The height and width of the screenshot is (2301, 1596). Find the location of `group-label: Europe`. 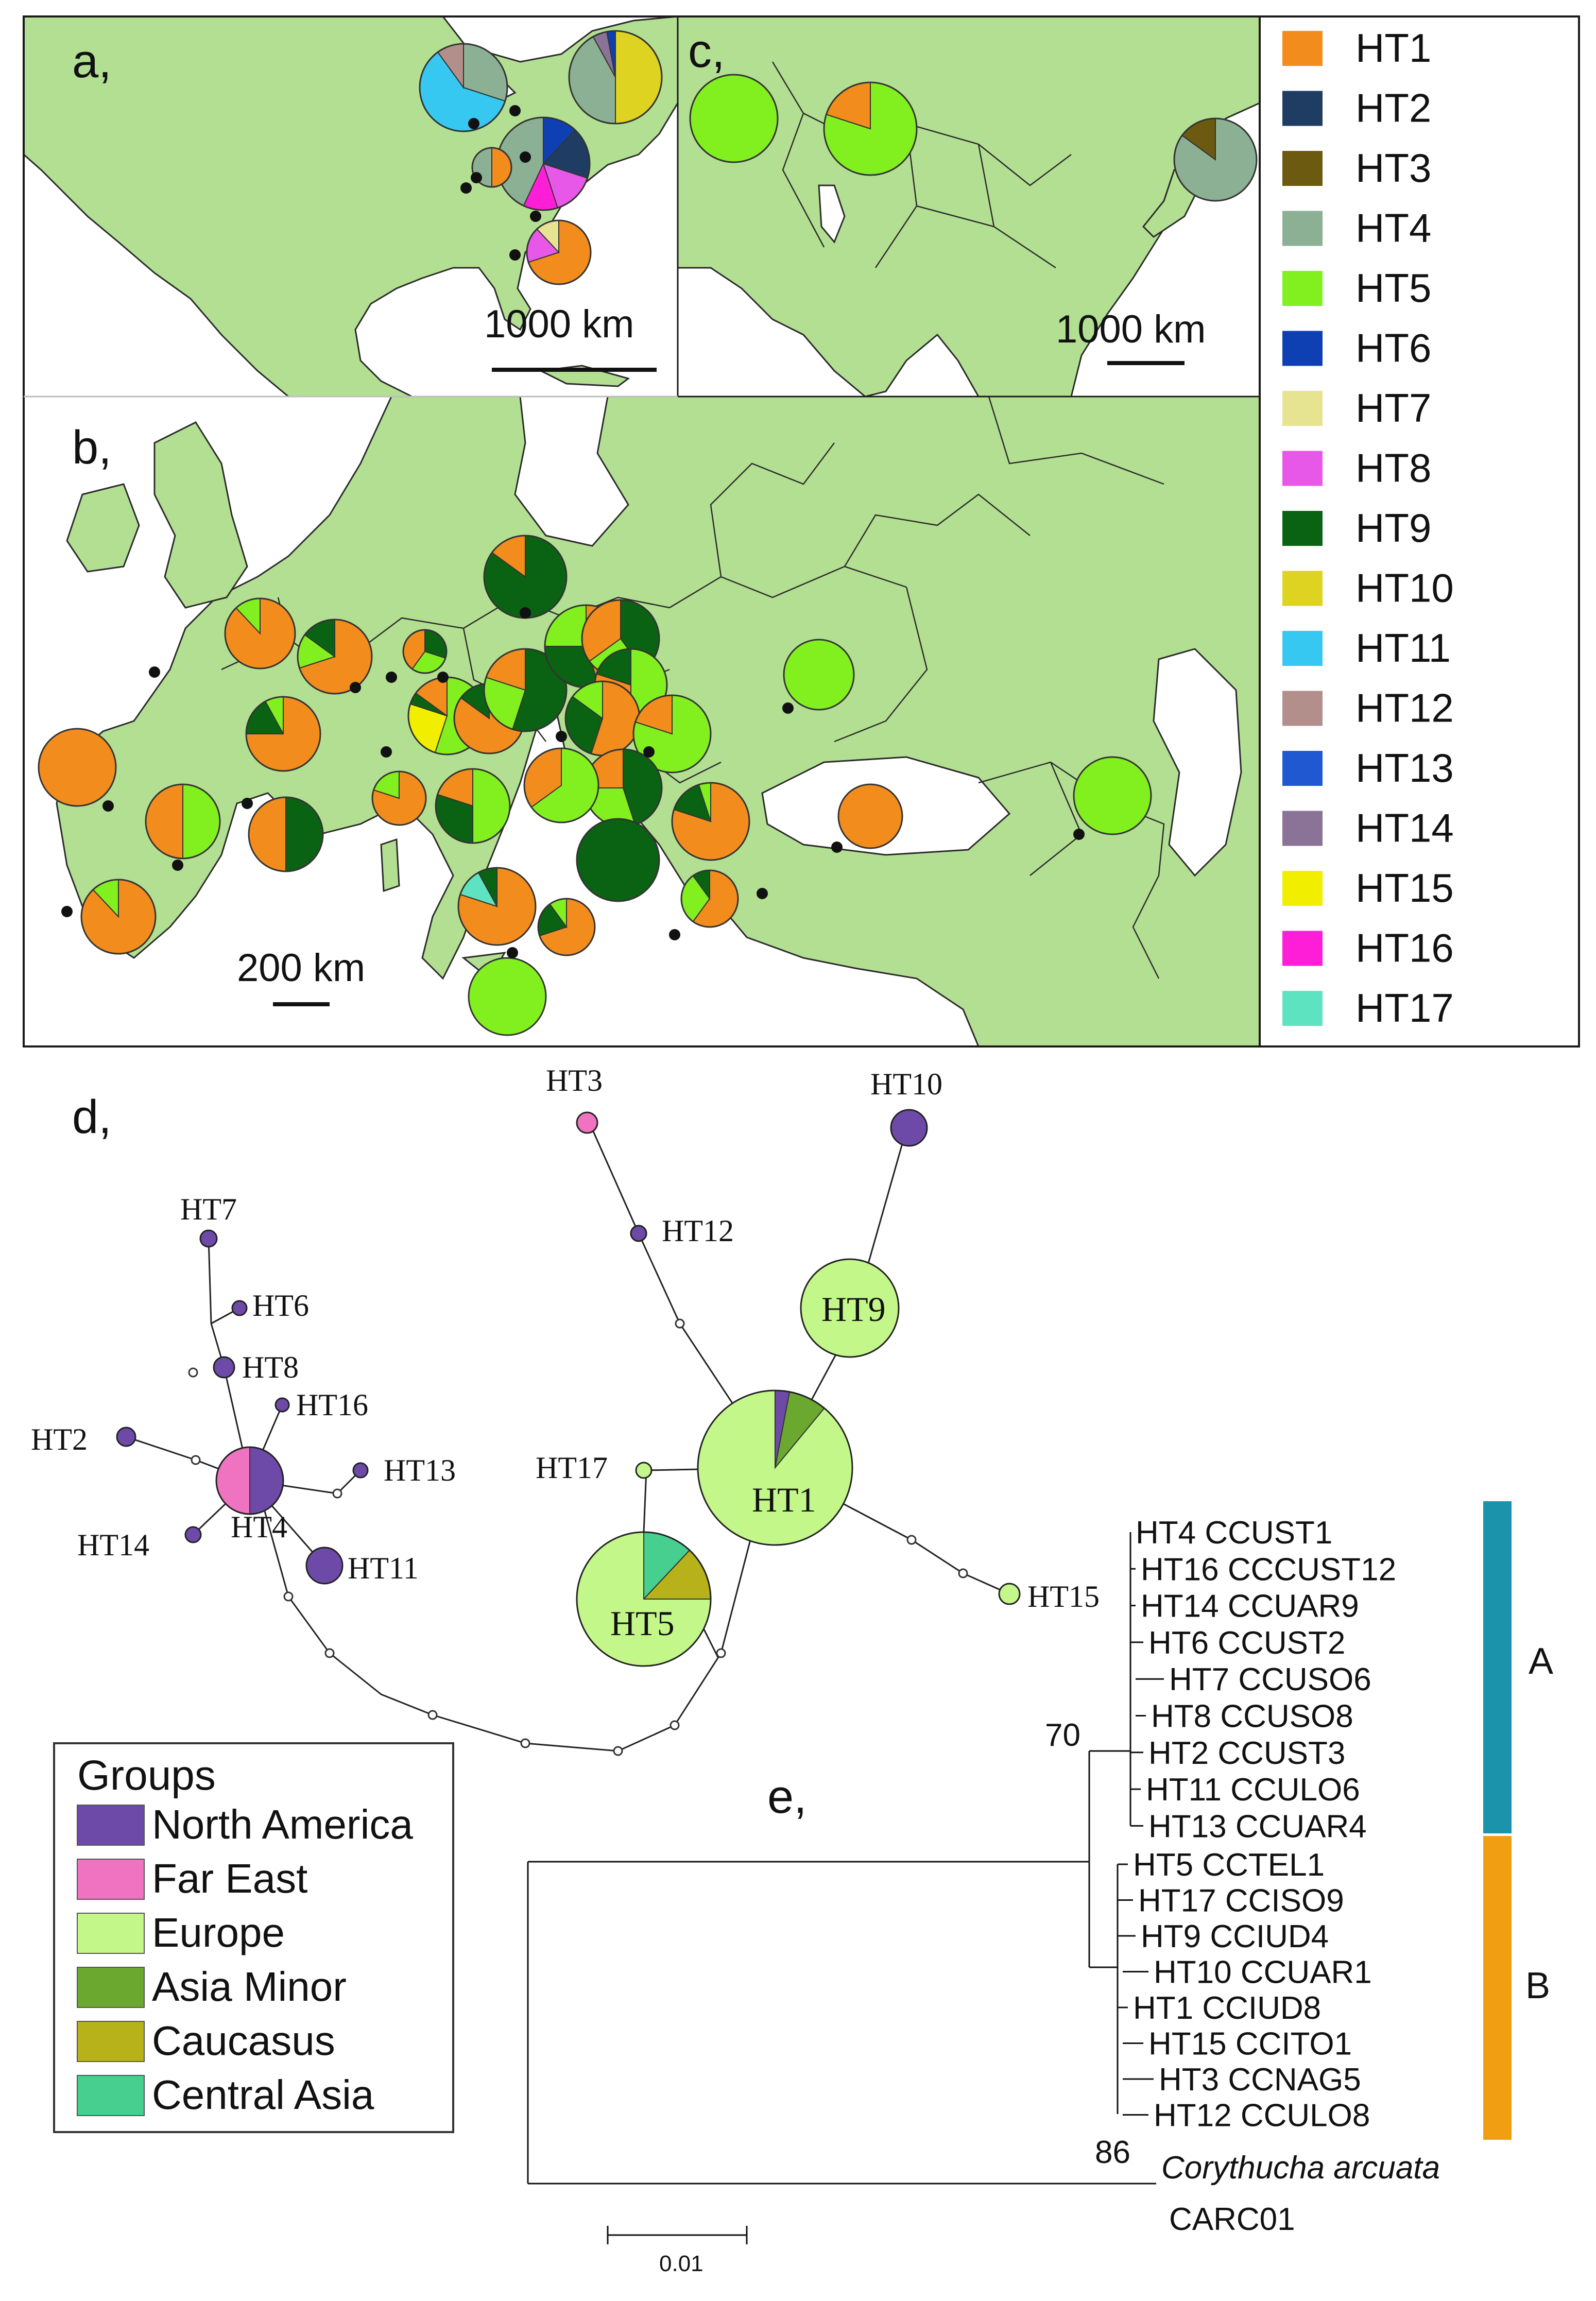

group-label: Europe is located at coordinates (218, 1932).